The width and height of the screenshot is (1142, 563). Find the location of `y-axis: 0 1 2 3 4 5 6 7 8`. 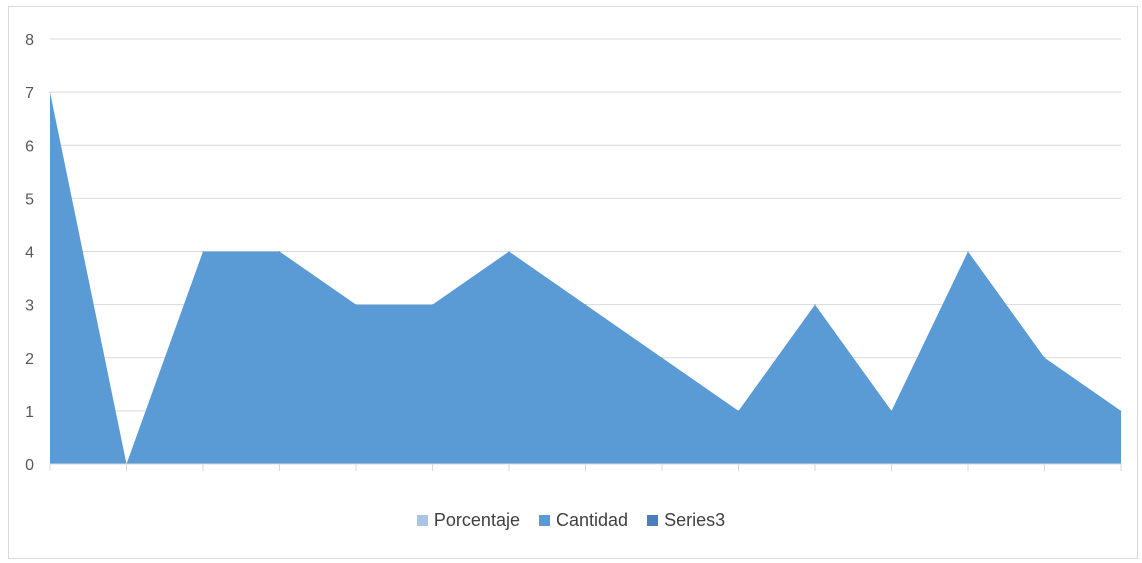

y-axis: 0 1 2 3 4 5 6 7 8 is located at coordinates (29, 253).